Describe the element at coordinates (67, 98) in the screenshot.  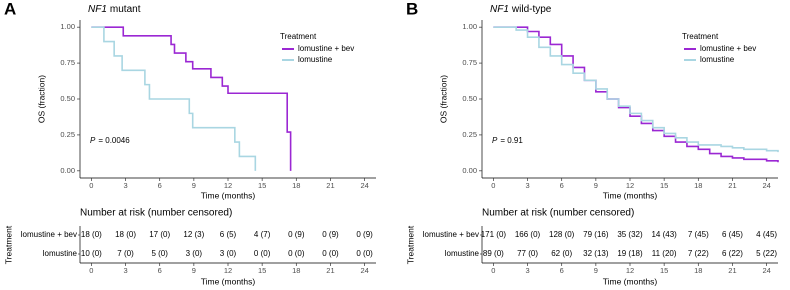
I see `y-tick-label: 0.50` at that location.